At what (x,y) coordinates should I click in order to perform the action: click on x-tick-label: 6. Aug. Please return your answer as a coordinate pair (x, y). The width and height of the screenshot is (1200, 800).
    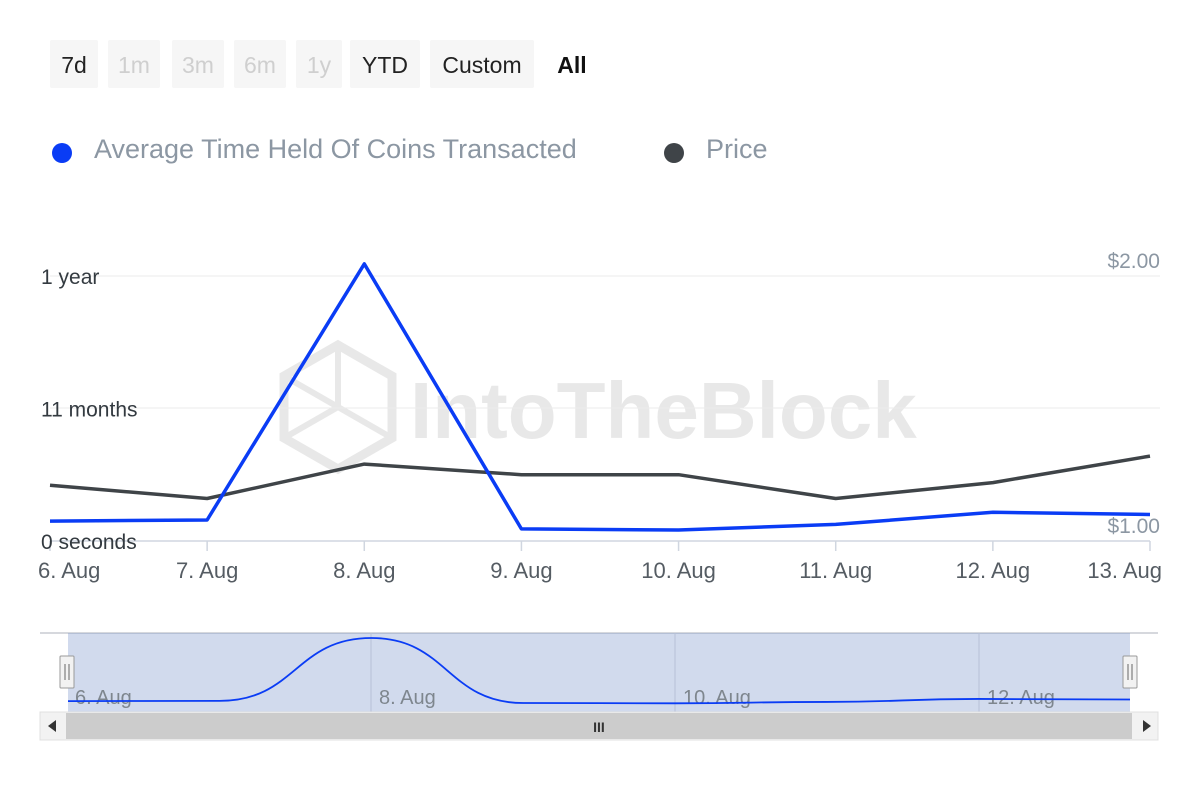
    Looking at the image, I should click on (69, 570).